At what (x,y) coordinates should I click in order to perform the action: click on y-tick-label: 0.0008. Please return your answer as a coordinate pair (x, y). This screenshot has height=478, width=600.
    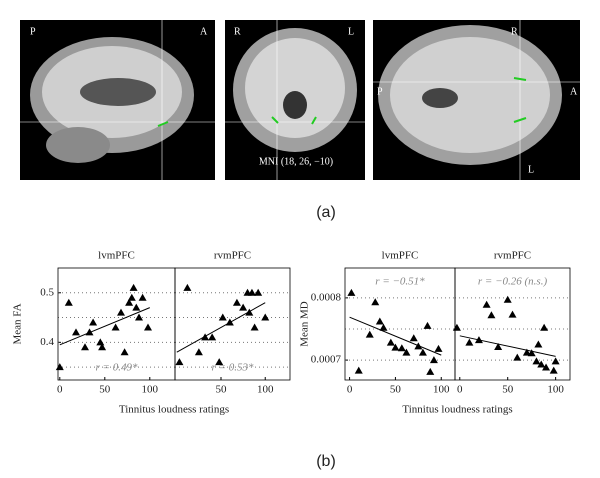
    Looking at the image, I should click on (326, 297).